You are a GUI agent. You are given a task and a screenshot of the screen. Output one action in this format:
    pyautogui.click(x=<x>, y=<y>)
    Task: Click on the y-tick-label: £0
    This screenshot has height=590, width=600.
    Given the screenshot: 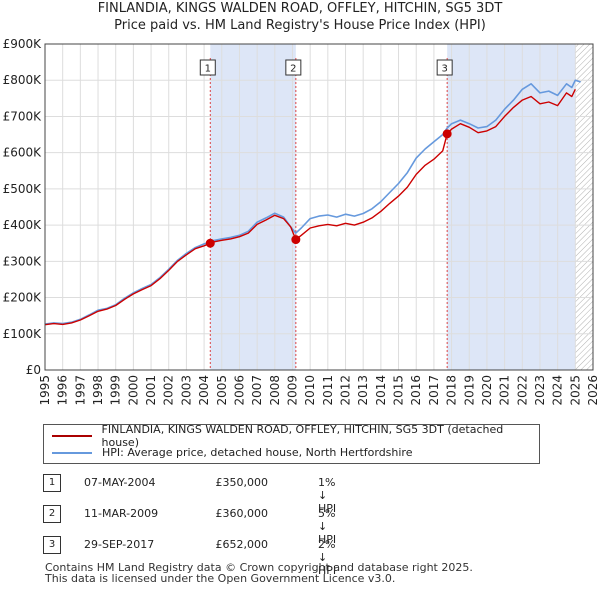 What is the action you would take?
    pyautogui.click(x=33, y=370)
    